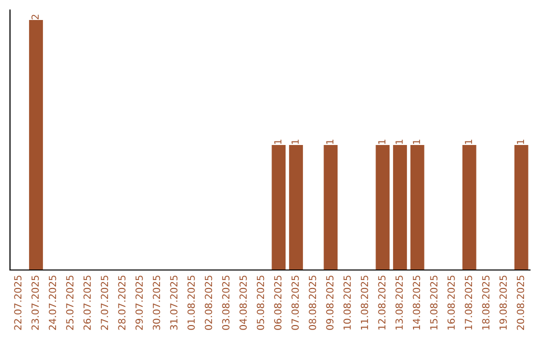 The image size is (540, 340). Describe the element at coordinates (191, 303) in the screenshot. I see `x-tick-label: 01.08.2025` at that location.